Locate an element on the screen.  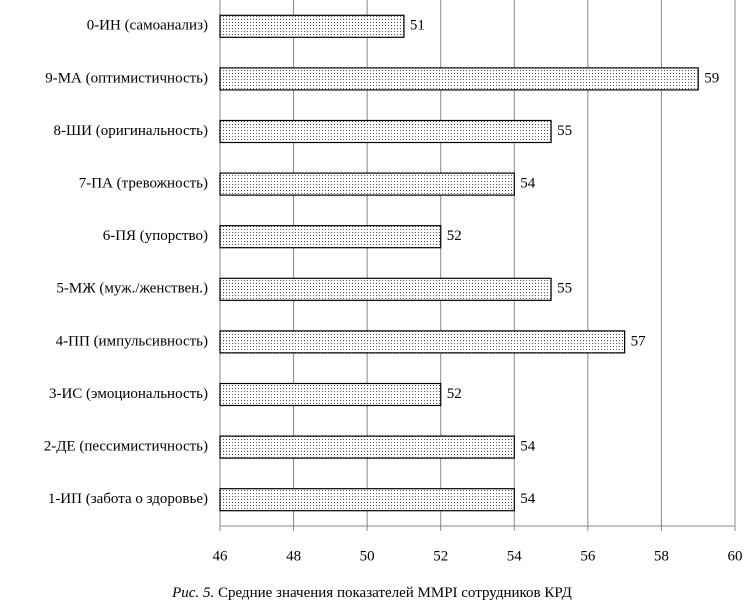
caption-label: Рис. 5. is located at coordinates (192, 593).